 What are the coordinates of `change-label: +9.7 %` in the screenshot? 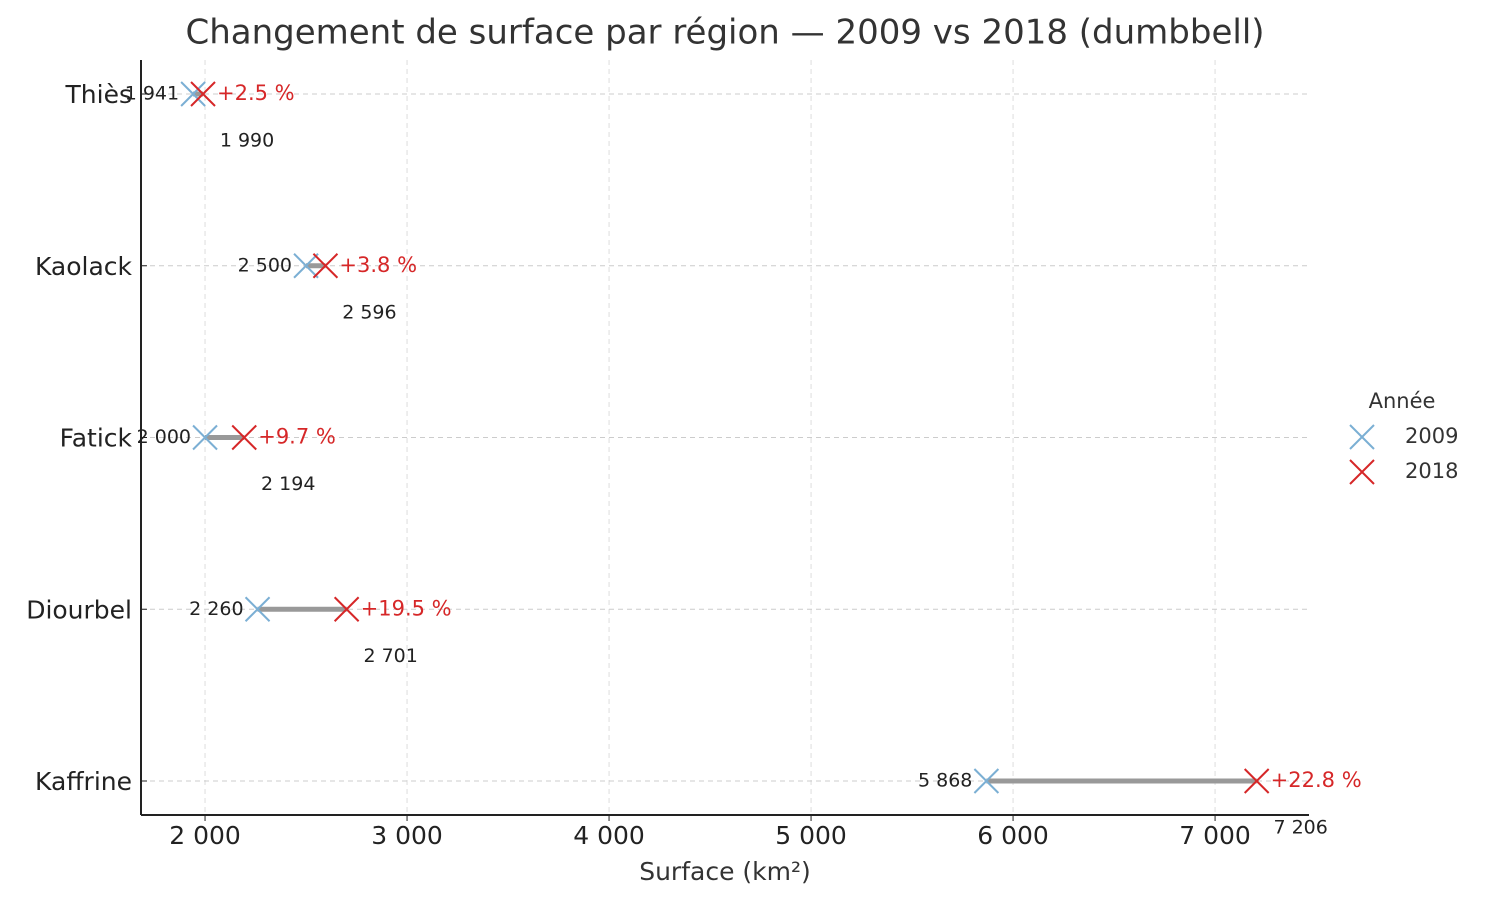 It's located at (297, 437).